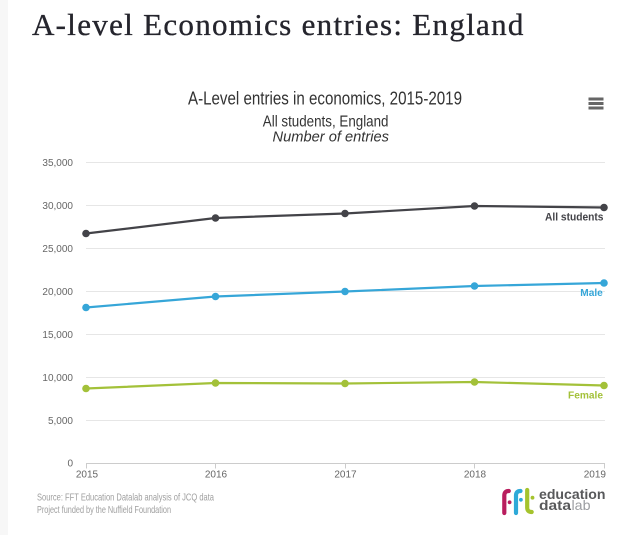 The width and height of the screenshot is (627, 535). What do you see at coordinates (326, 122) in the screenshot?
I see `svg-text: All students, England` at bounding box center [326, 122].